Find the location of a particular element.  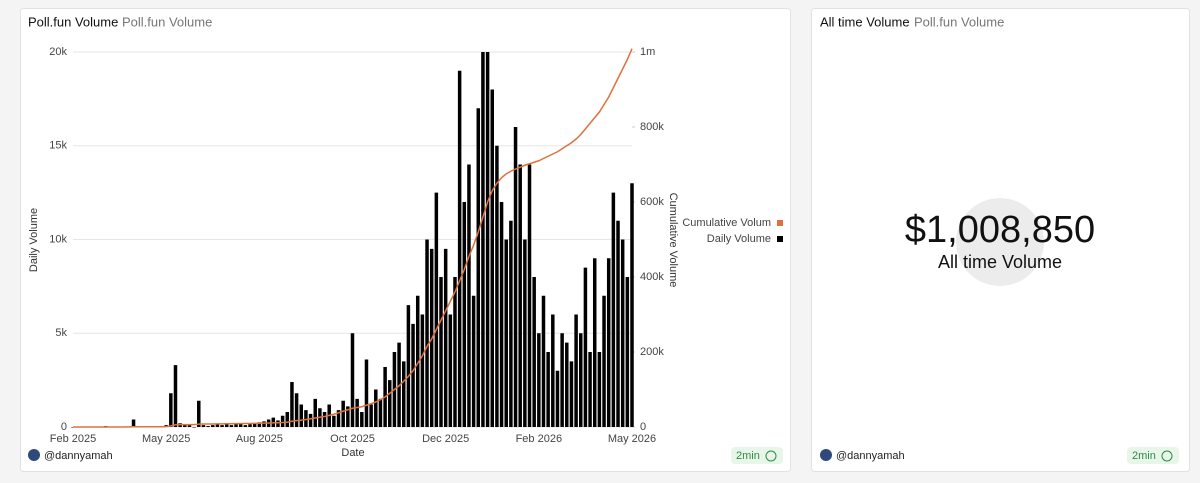

counter-value: $1,008,850 is located at coordinates (1000, 230).